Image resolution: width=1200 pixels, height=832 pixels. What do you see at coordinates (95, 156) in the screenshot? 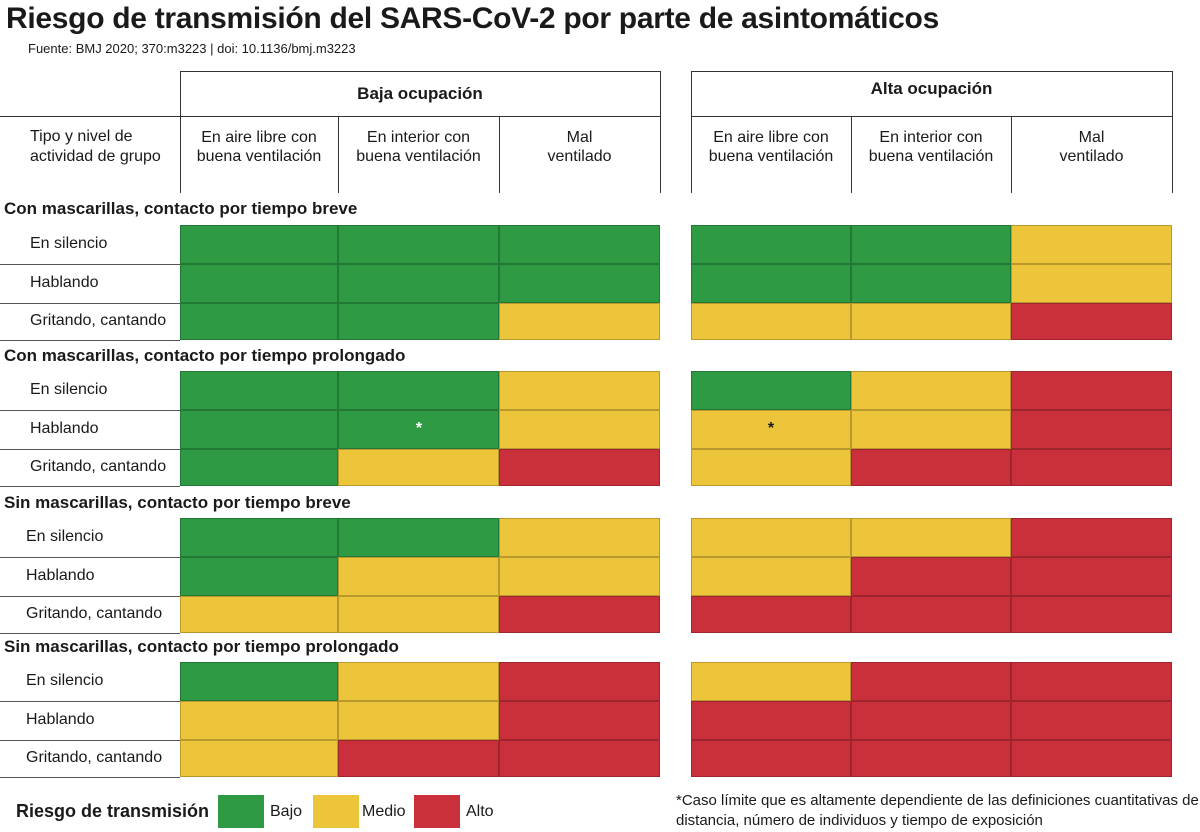
I see `row-type-header-line: actividad de grupo` at bounding box center [95, 156].